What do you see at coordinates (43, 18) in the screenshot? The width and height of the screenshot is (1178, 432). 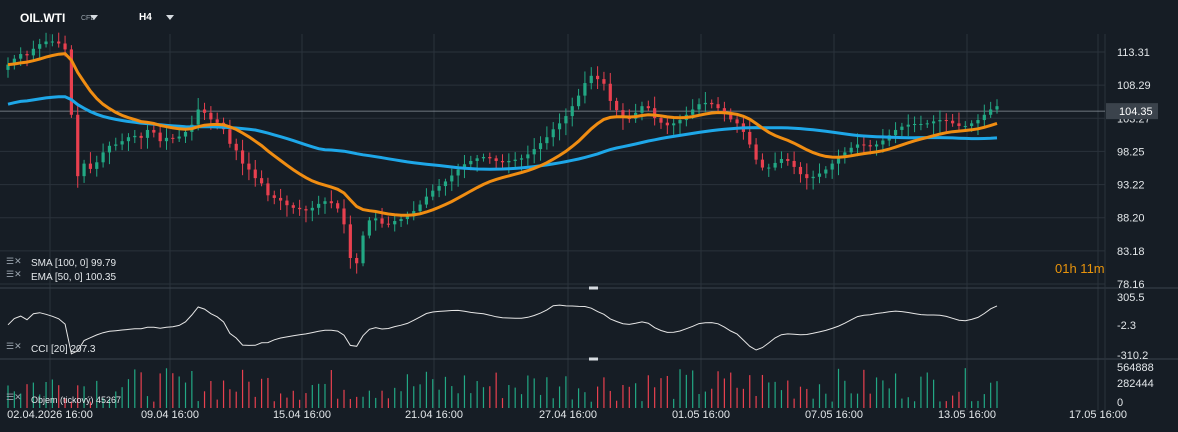 I see `symbol-name: OIL.WTI` at bounding box center [43, 18].